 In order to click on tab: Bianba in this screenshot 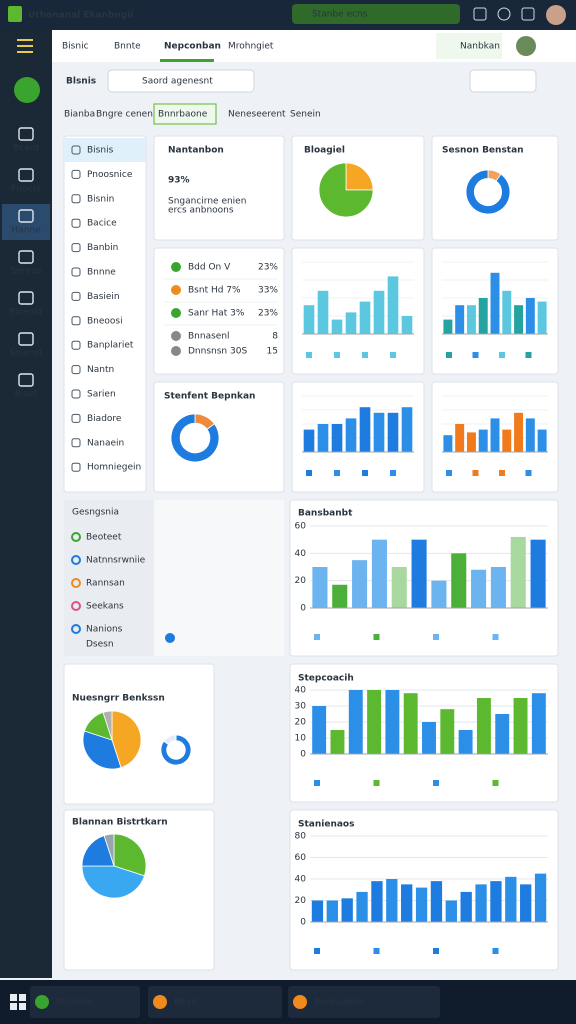, I will do `click(79, 115)`.